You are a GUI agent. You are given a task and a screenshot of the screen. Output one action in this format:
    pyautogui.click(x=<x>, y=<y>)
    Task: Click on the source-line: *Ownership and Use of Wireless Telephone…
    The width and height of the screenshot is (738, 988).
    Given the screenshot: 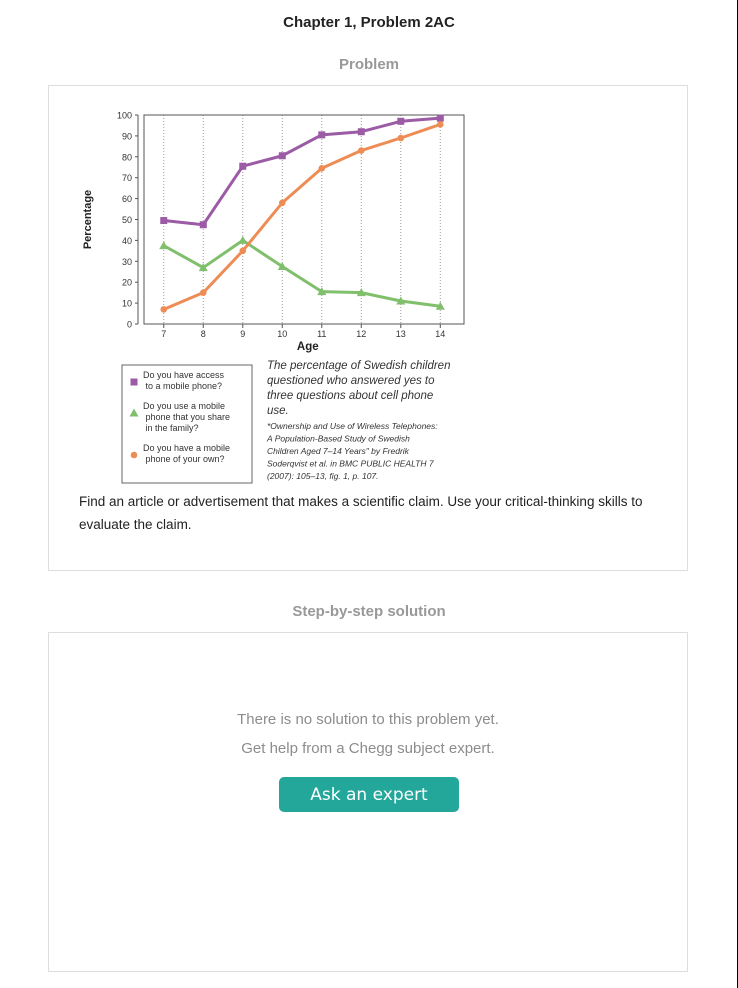 What is the action you would take?
    pyautogui.click(x=352, y=426)
    